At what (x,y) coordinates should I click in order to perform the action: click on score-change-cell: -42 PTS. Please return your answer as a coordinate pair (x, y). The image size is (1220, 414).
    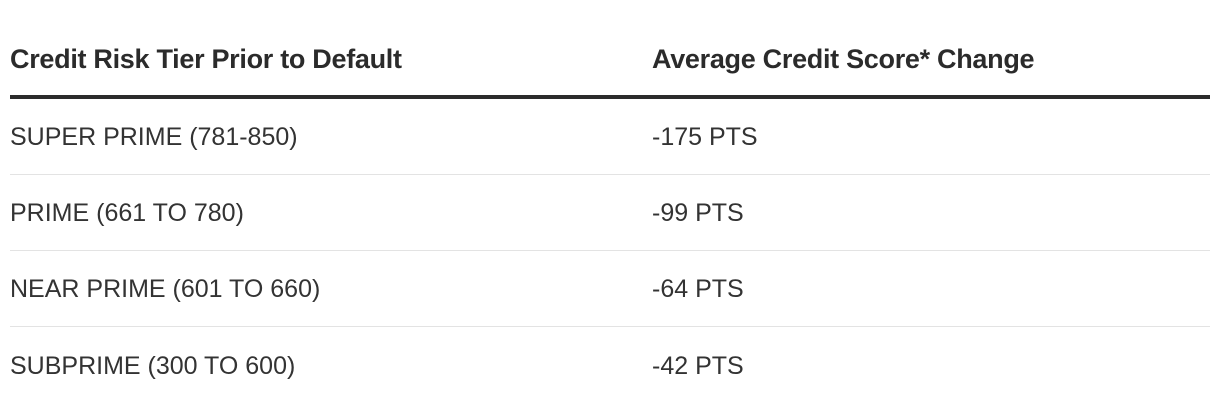
    Looking at the image, I should click on (698, 365).